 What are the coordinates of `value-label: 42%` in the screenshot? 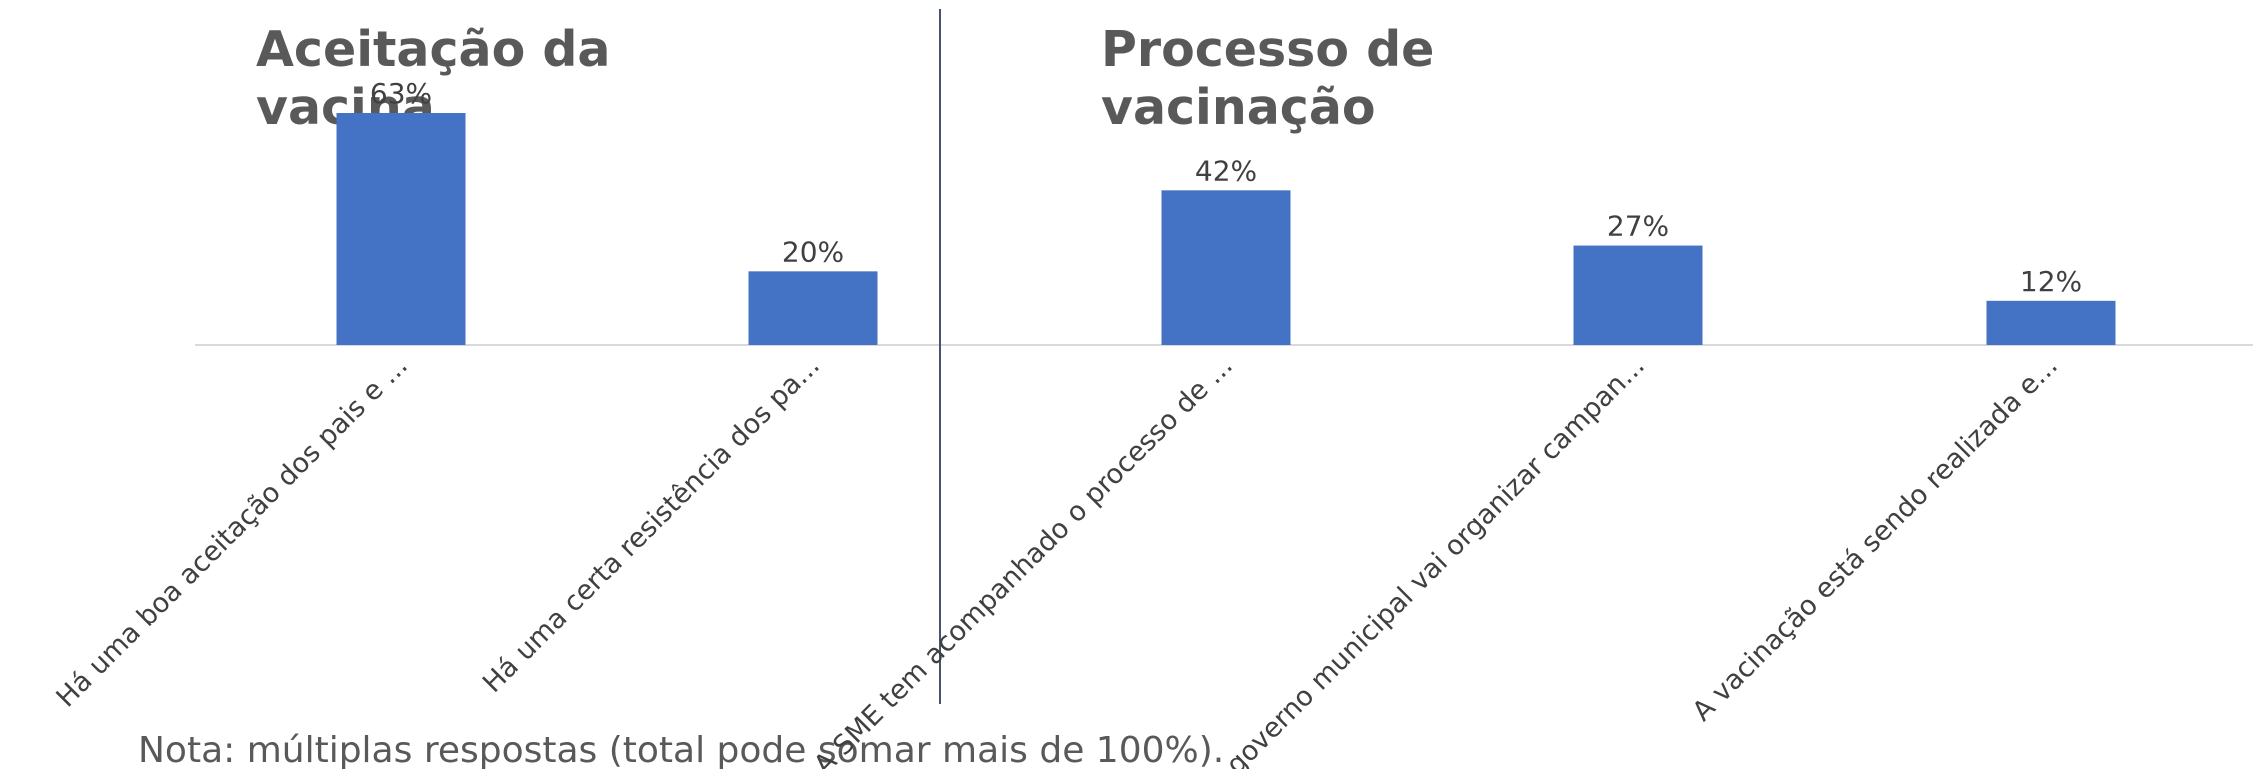 It's located at (1226, 170).